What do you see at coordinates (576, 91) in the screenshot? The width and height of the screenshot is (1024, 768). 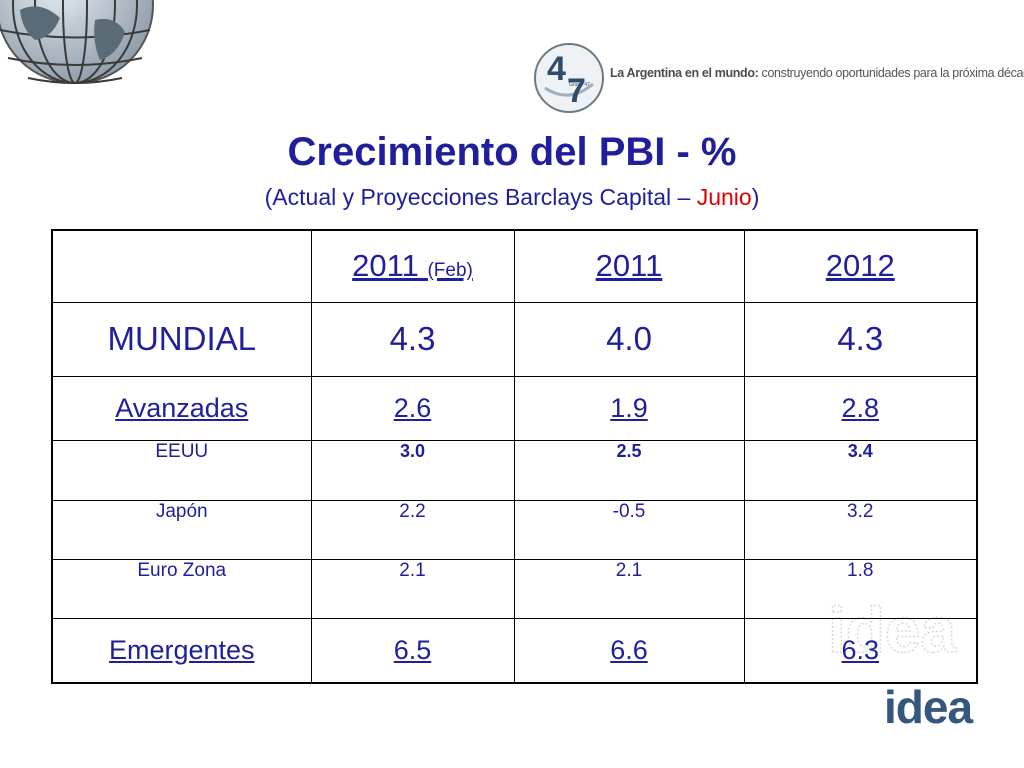 I see `svg-text: 7` at bounding box center [576, 91].